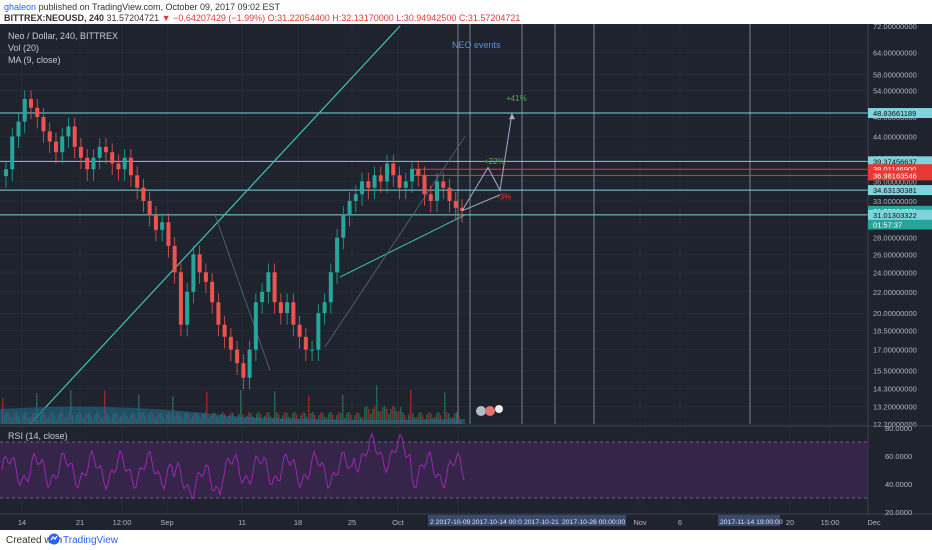  What do you see at coordinates (166, 18) in the screenshot?
I see `down-arrow-icon: ▼` at bounding box center [166, 18].